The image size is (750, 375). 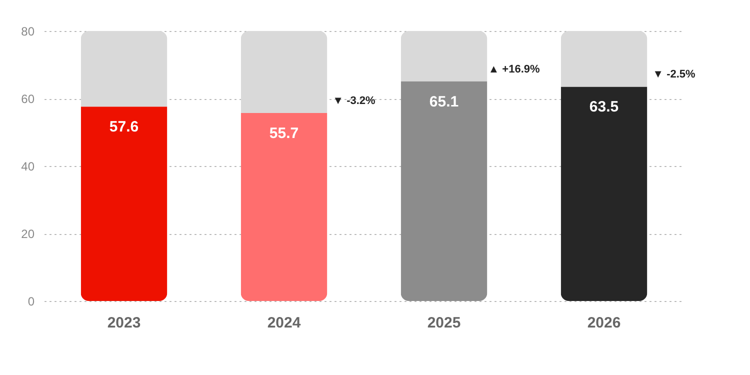 What do you see at coordinates (28, 167) in the screenshot?
I see `y-tick-label: 40` at bounding box center [28, 167].